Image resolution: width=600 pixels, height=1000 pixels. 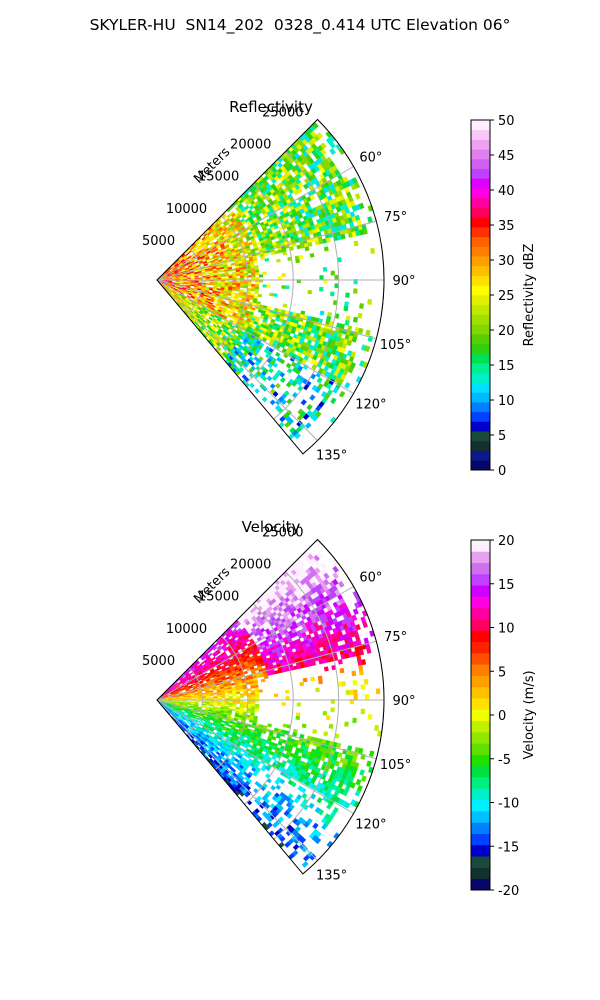 I want to click on azimuth-tick-label: 105°, so click(x=395, y=345).